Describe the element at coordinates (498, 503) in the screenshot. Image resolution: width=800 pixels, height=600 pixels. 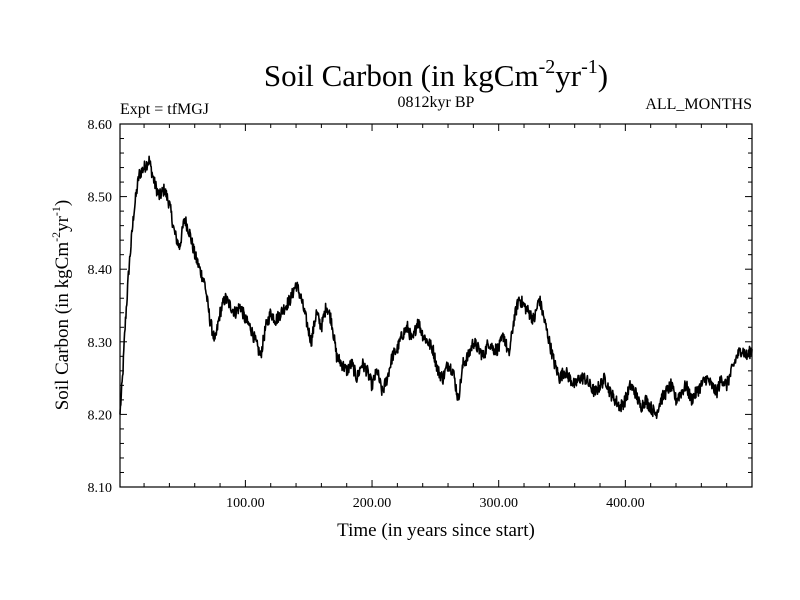
I see `x-tick-label: 300.00` at that location.